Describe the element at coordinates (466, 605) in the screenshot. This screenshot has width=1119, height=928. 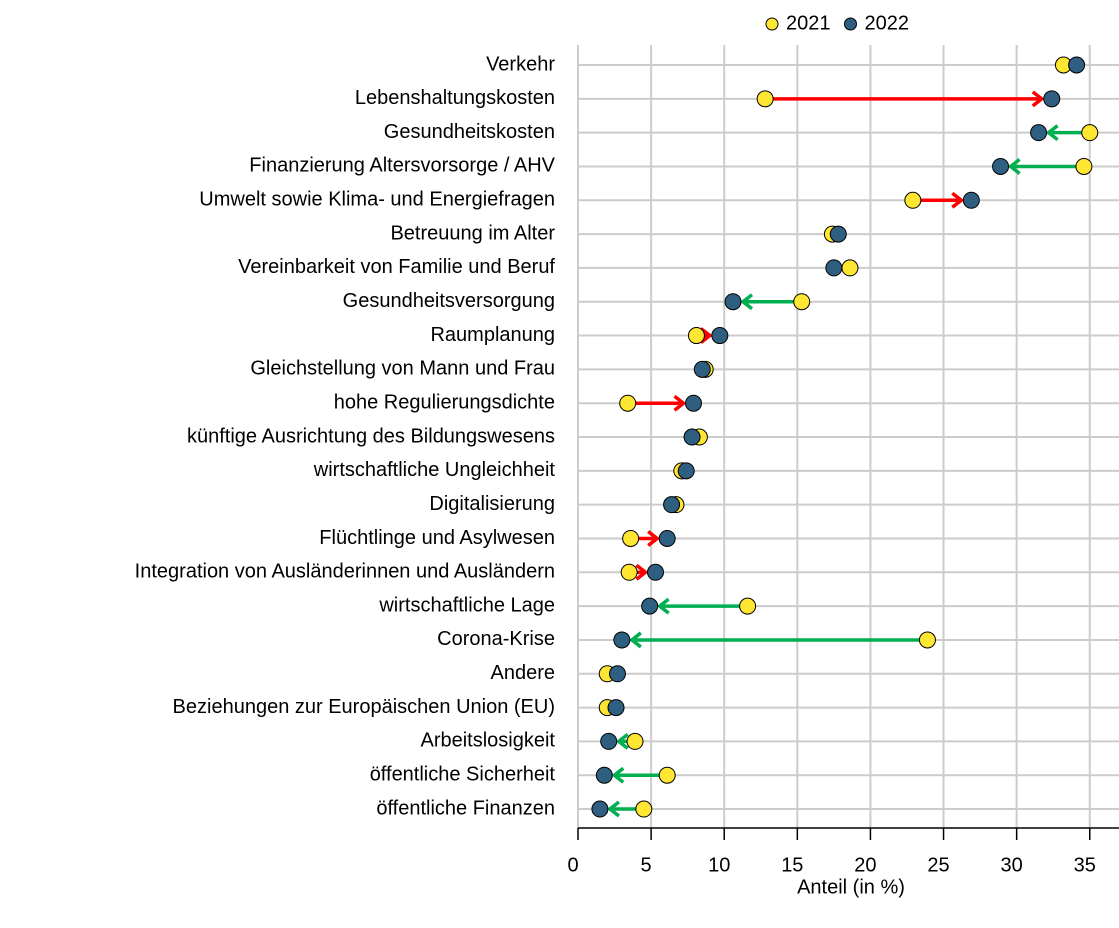
I see `category-label: wirtschaftliche Lage` at that location.